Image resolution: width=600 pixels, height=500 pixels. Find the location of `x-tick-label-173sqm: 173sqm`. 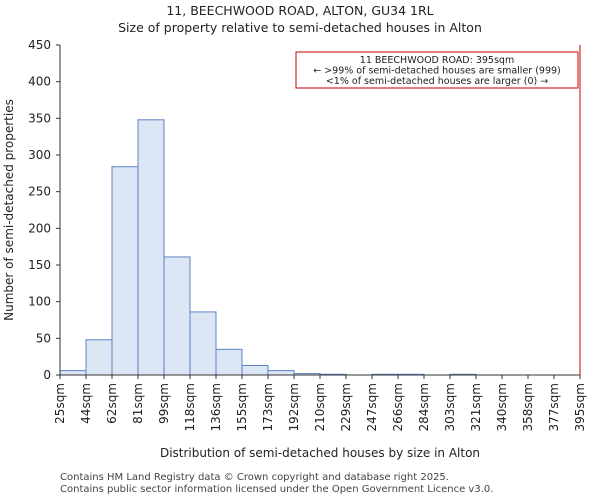

x-tick-label-173sqm: 173sqm is located at coordinates (268, 407).